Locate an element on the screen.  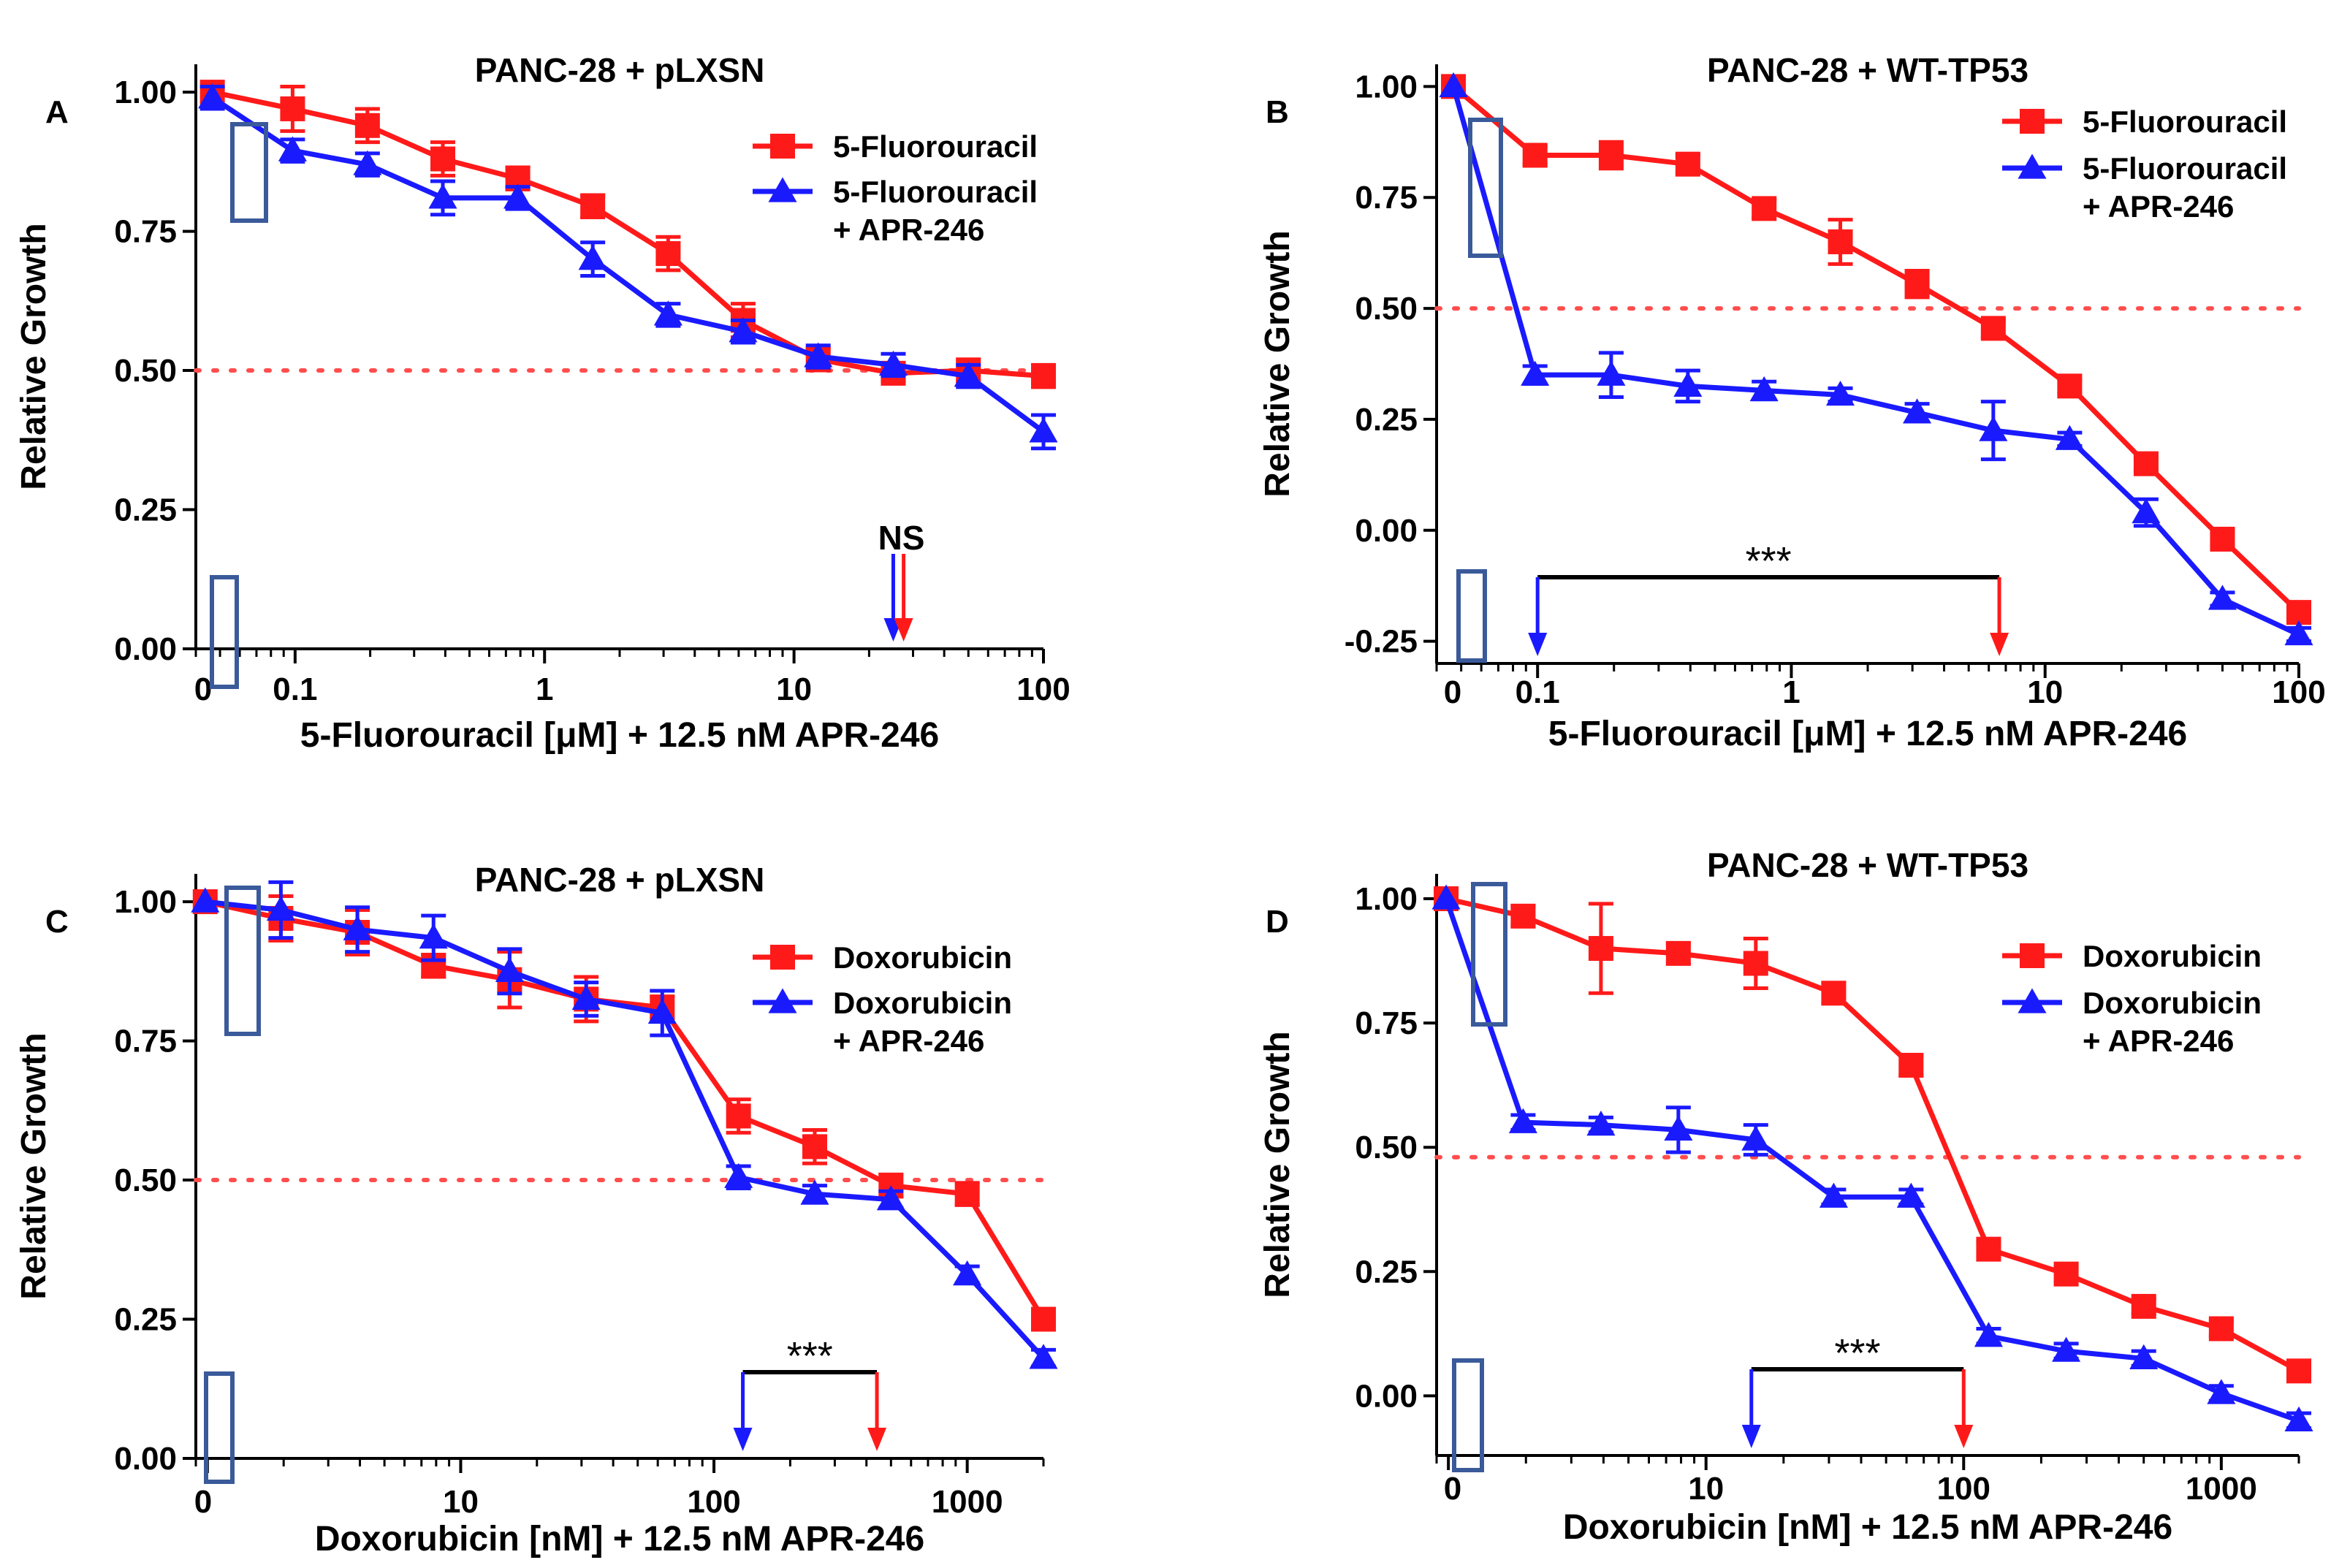
legend-label: + APR-246 is located at coordinates (908, 1041).